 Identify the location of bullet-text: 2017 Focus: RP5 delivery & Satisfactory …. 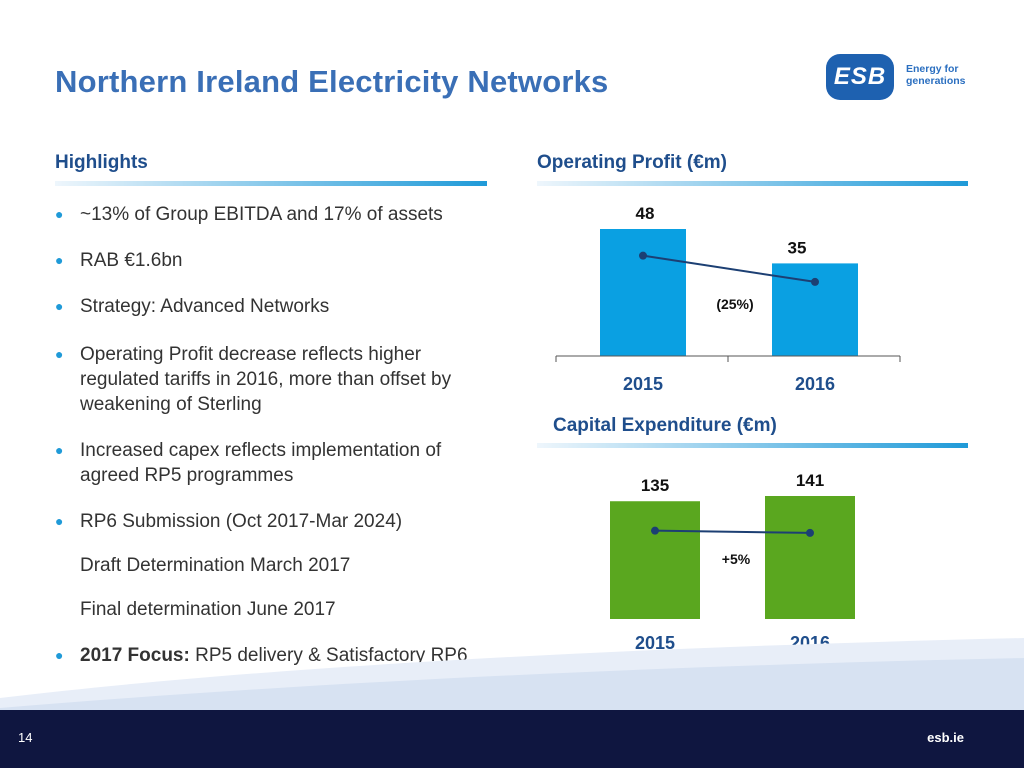
(300, 655).